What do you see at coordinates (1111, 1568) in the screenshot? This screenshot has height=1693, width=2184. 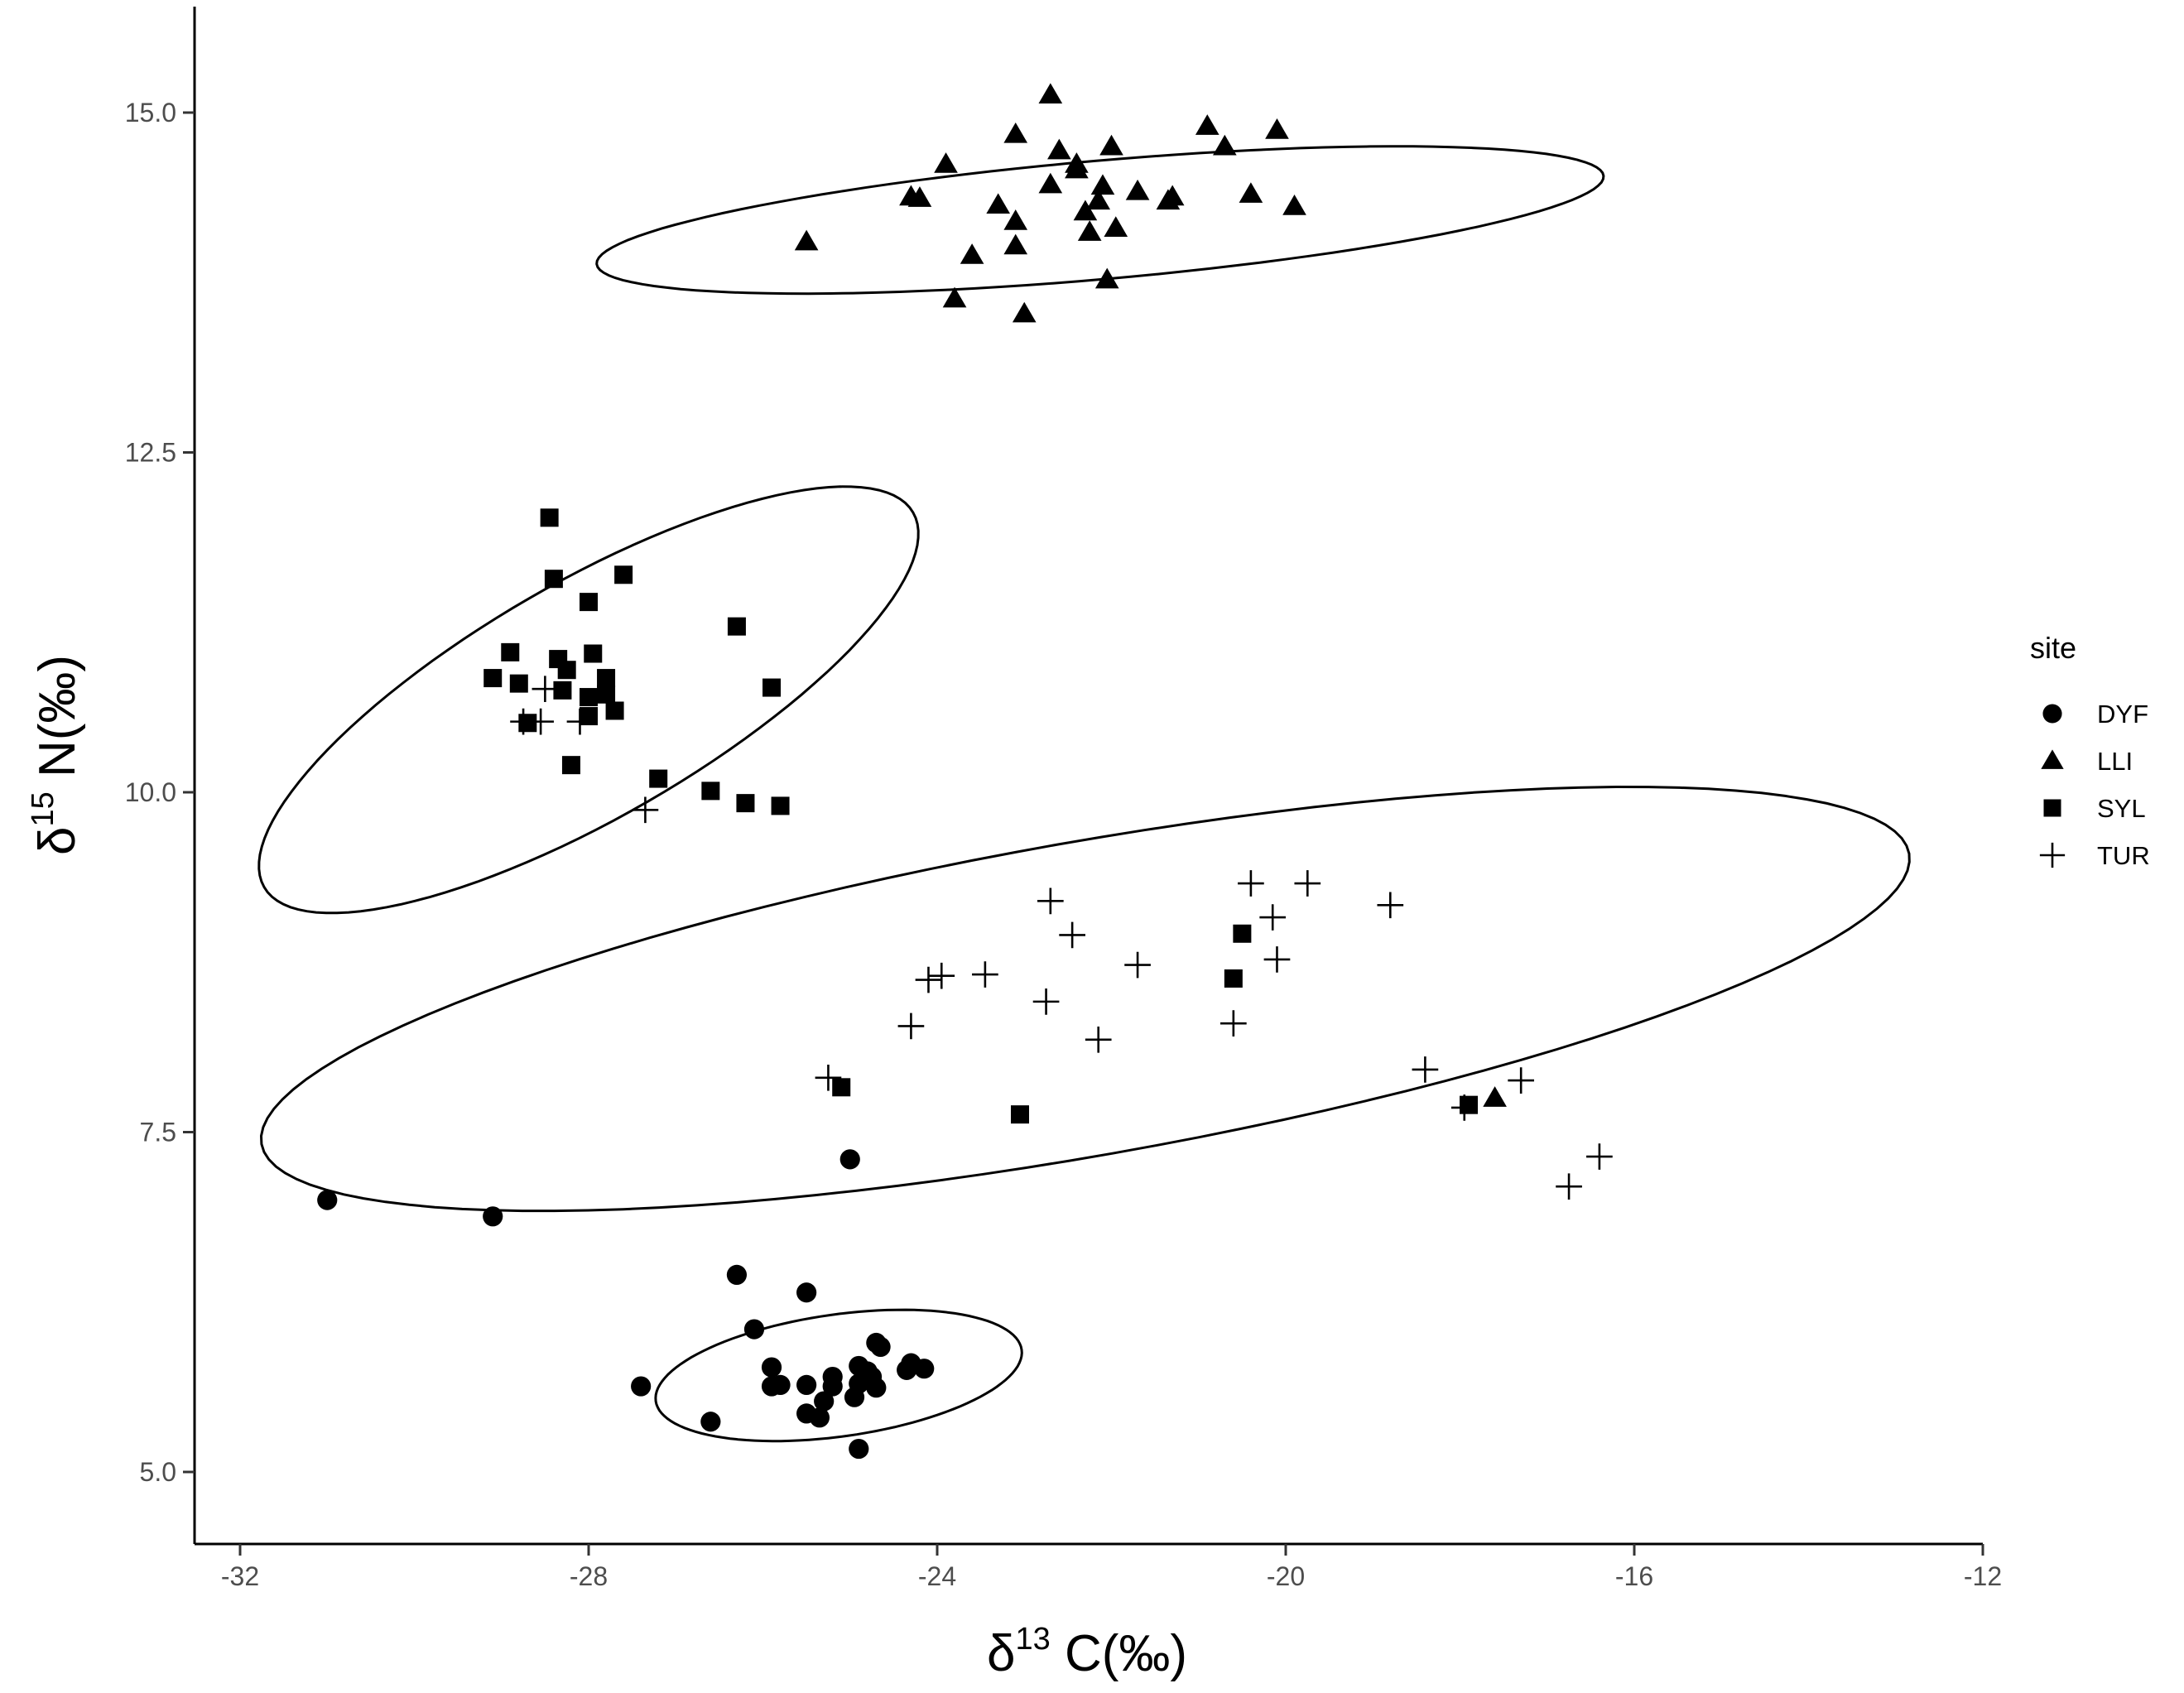 I see `x-axis-ticks: -32 -28 -24 -20 -16 -12` at bounding box center [1111, 1568].